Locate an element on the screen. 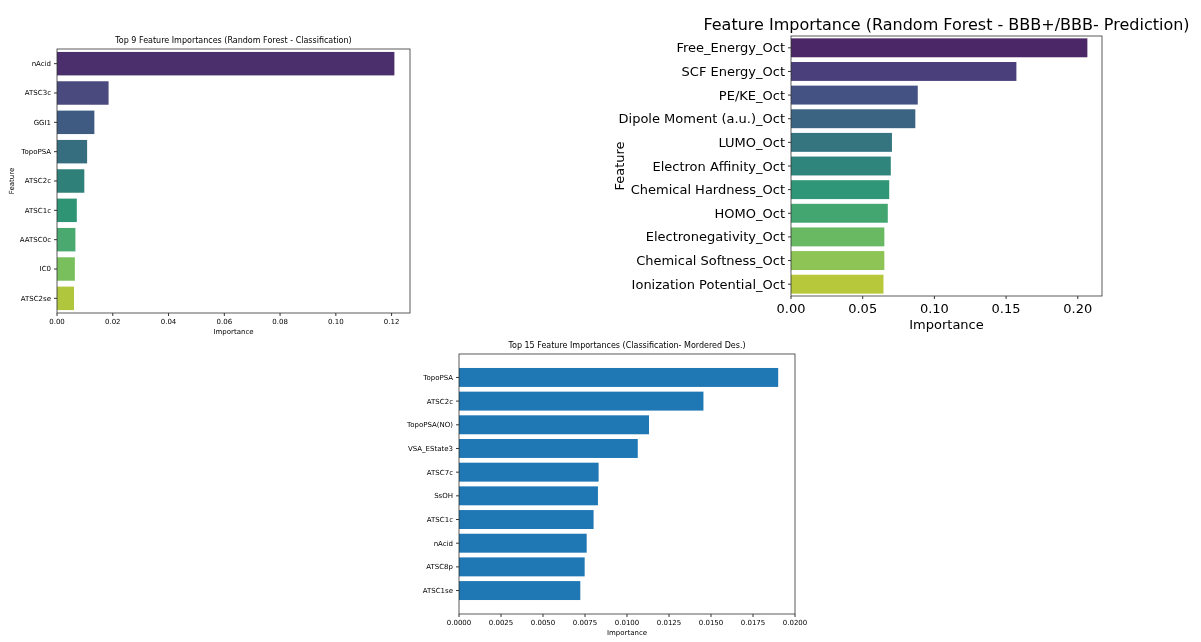 This screenshot has height=642, width=1201. x-tick-label: 0.15 is located at coordinates (1006, 308).